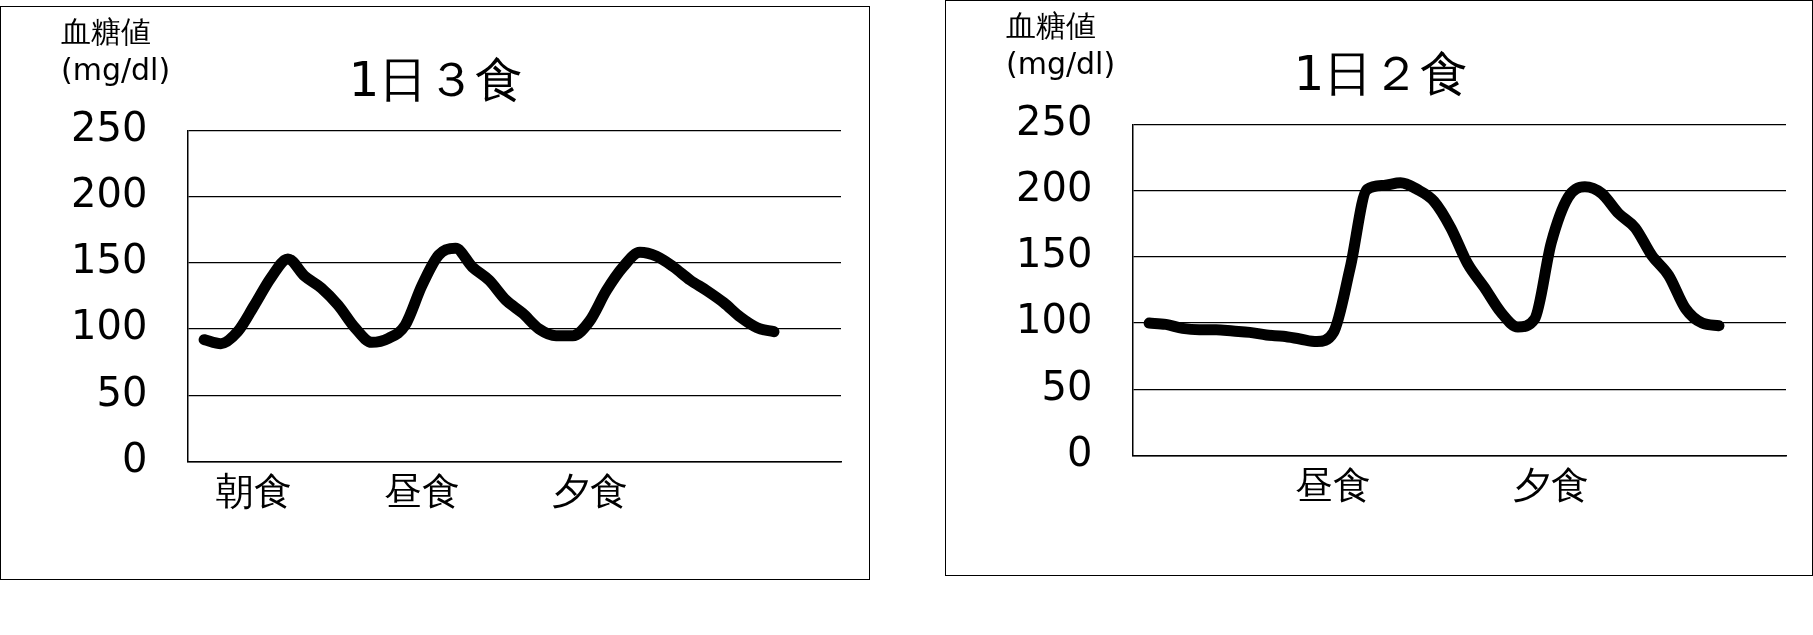  I want to click on chart-title: 1日２食, so click(1381, 73).